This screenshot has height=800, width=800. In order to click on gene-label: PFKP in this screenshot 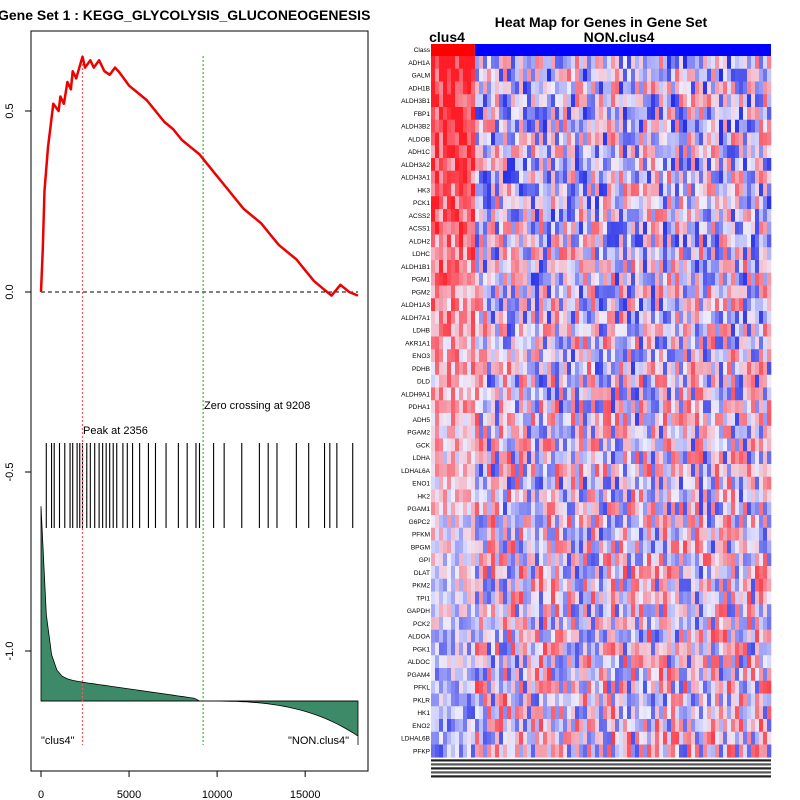, I will do `click(421, 751)`.